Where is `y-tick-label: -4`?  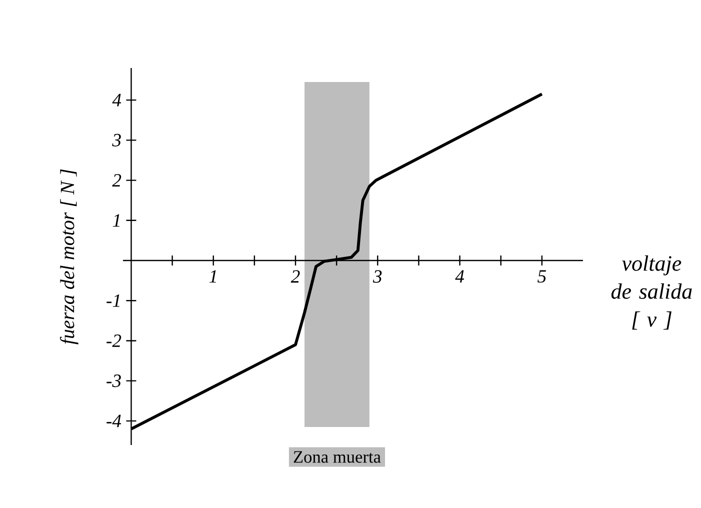 y-tick-label: -4 is located at coordinates (114, 421).